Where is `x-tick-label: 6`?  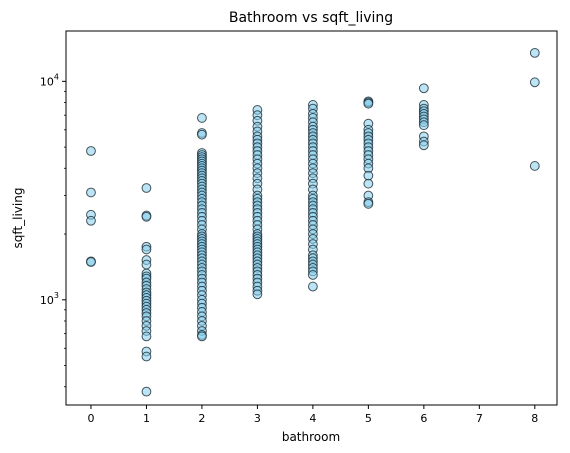
x-tick-label: 6 is located at coordinates (423, 418).